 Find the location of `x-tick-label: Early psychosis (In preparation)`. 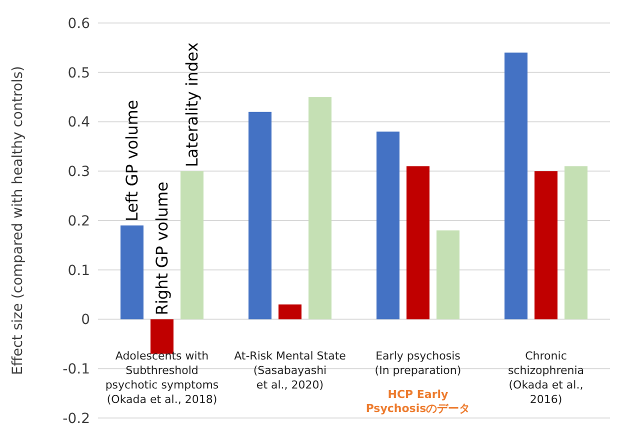

x-tick-label: Early psychosis (In preparation) is located at coordinates (418, 363).